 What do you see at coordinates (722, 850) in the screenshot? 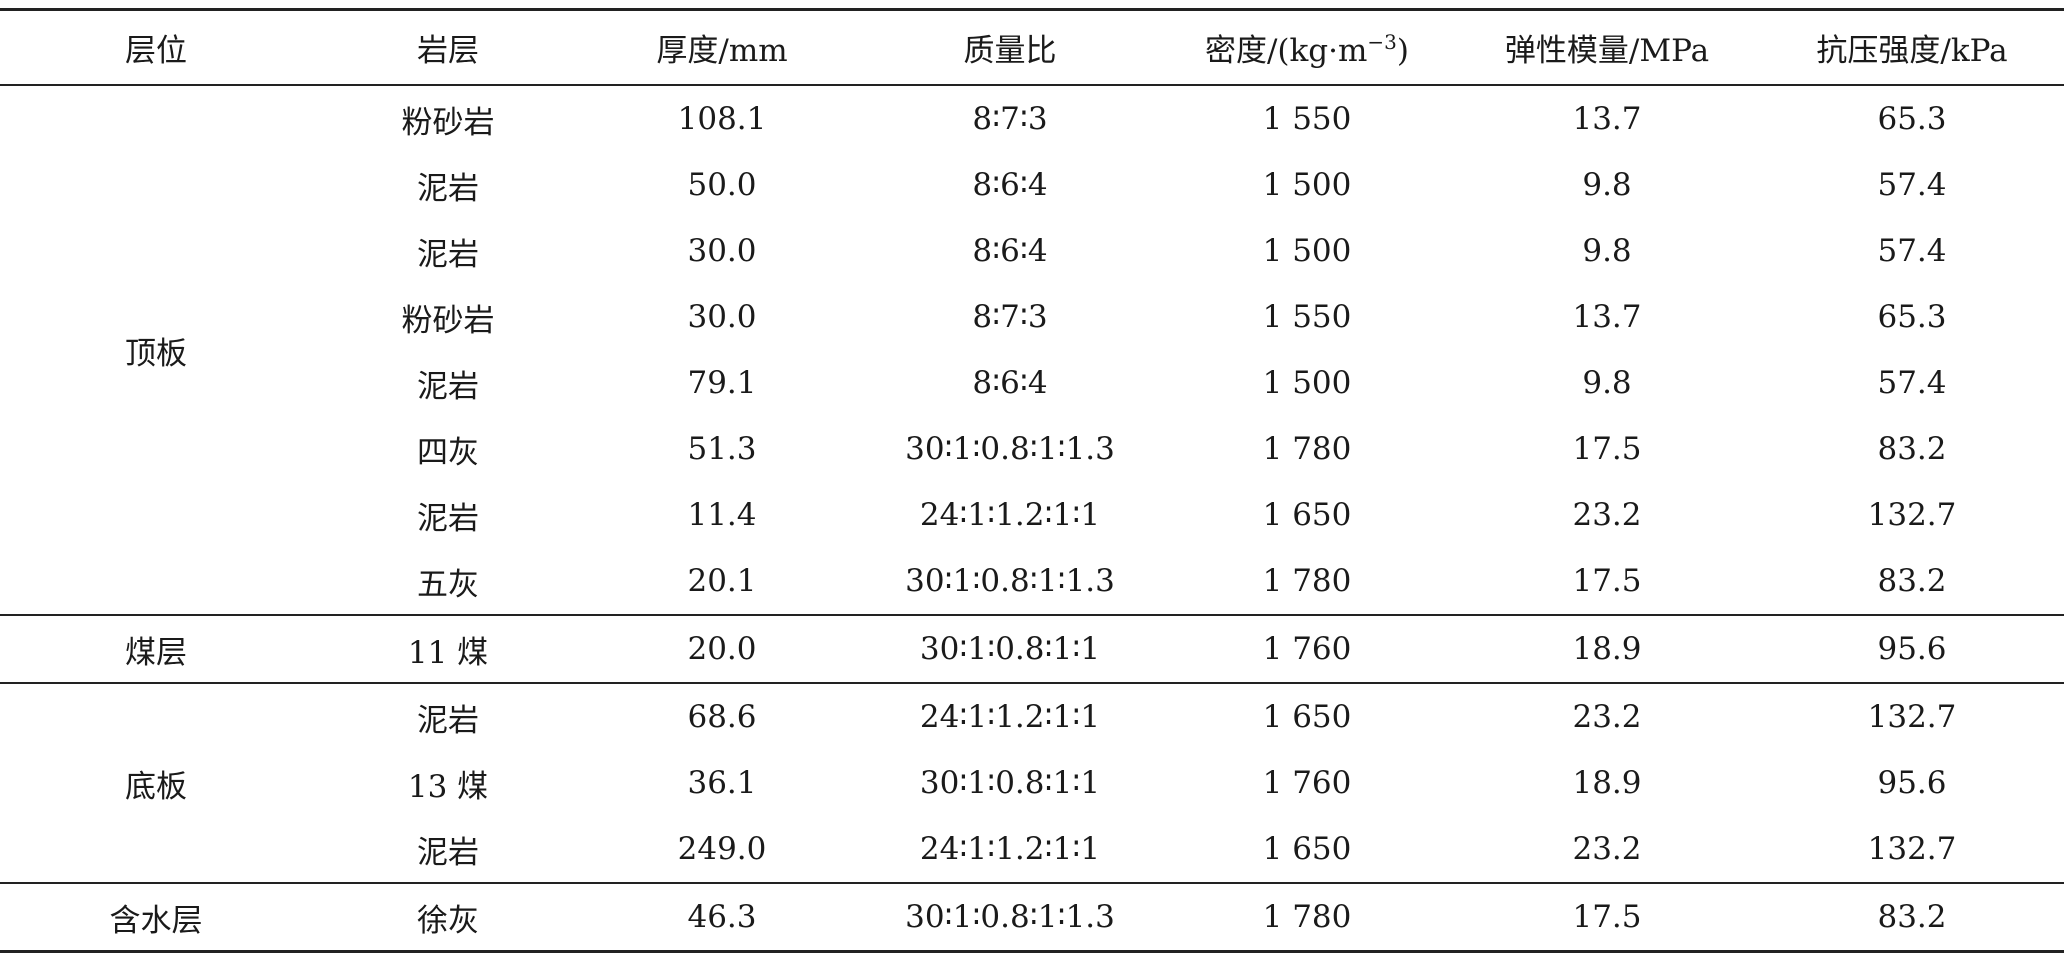
I see `thickness-cell: 249.0` at bounding box center [722, 850].